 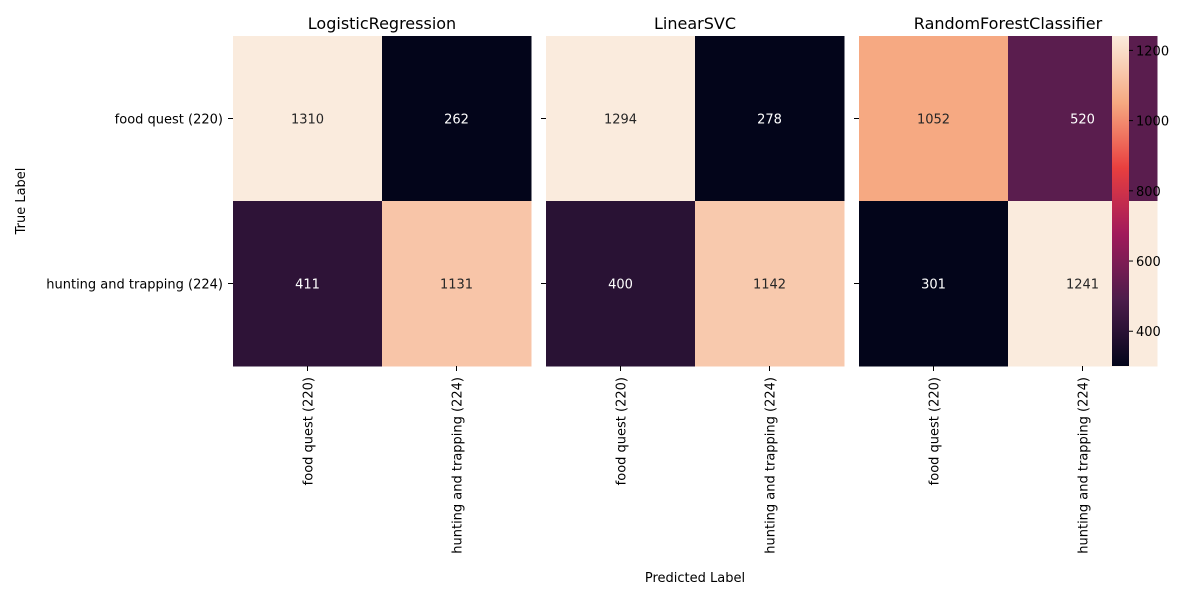 What do you see at coordinates (21, 202) in the screenshot?
I see `y-axis-label: True Label` at bounding box center [21, 202].